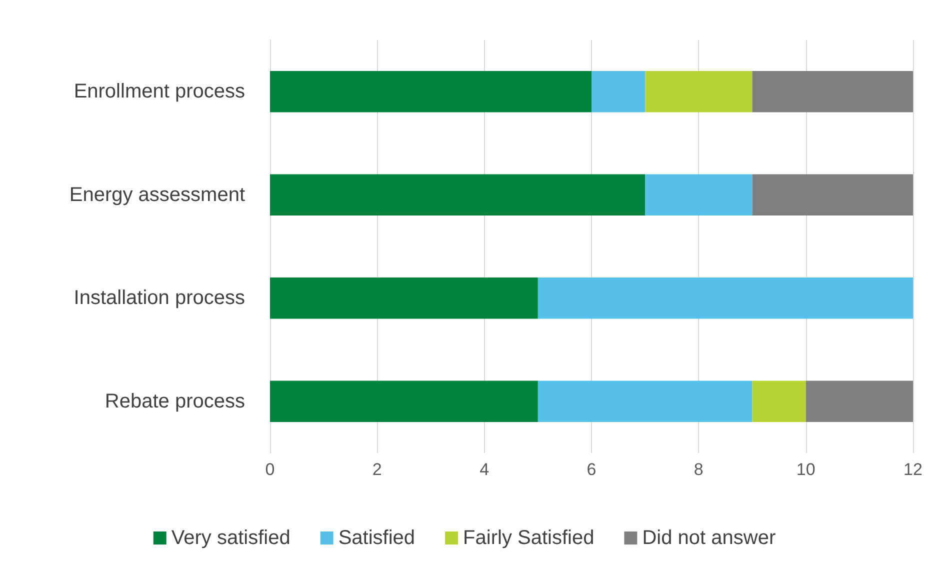 The image size is (929, 571). What do you see at coordinates (591, 469) in the screenshot?
I see `x-tick-label: 6` at bounding box center [591, 469].